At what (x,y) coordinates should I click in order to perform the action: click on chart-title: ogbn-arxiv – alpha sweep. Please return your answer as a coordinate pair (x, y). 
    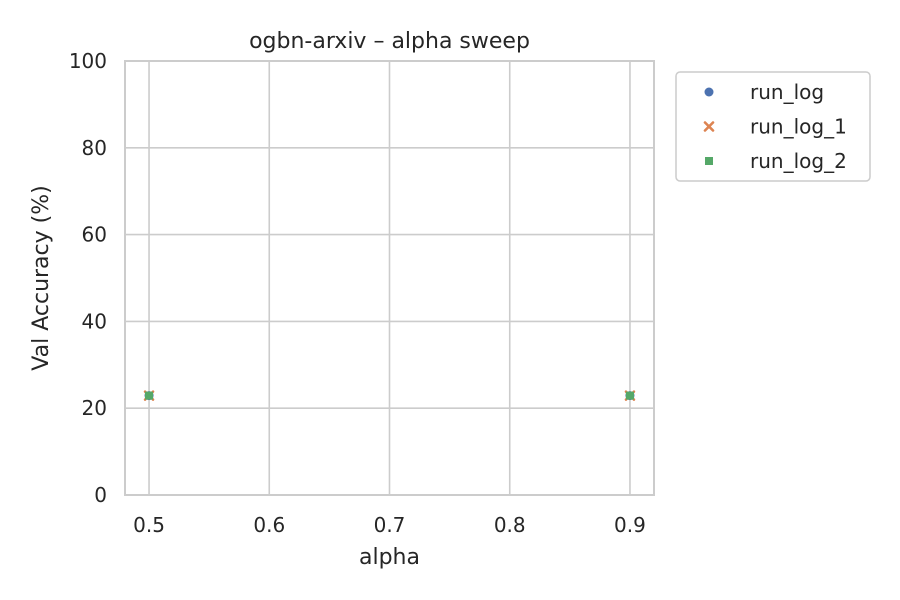
    Looking at the image, I should click on (389, 41).